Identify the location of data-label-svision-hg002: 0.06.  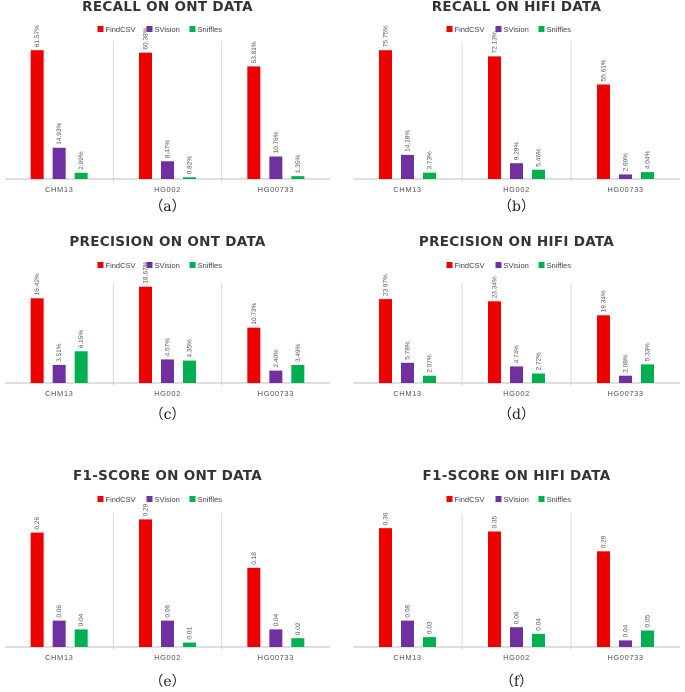
(168, 611).